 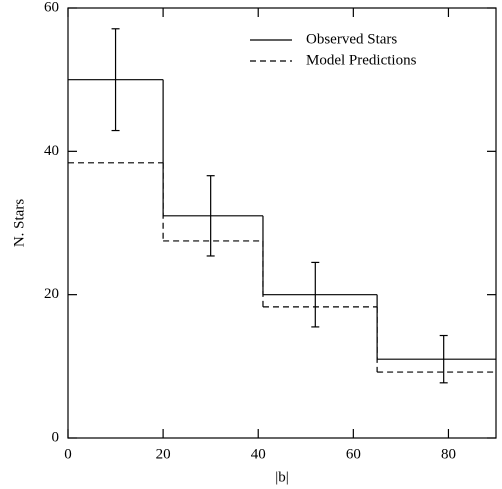 I want to click on x-tick-label: 60, so click(x=353, y=454).